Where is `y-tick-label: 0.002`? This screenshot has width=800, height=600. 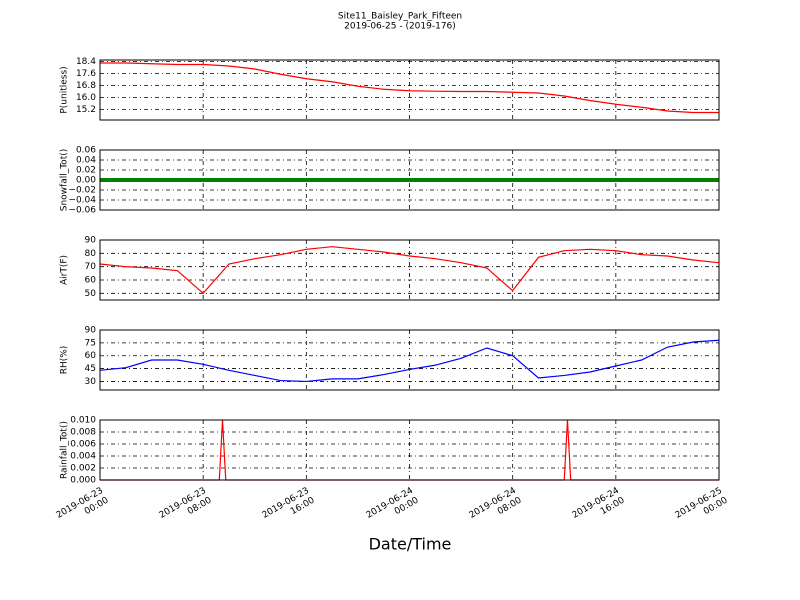 y-tick-label: 0.002 is located at coordinates (83, 469).